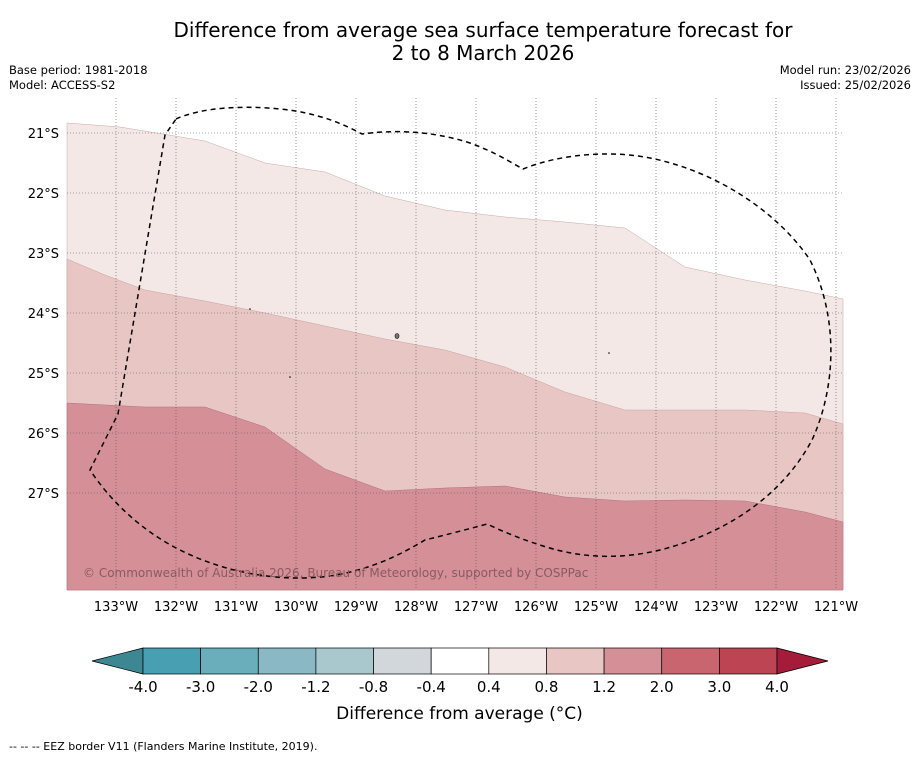  What do you see at coordinates (596, 607) in the screenshot?
I see `lon-label: 125°W` at bounding box center [596, 607].